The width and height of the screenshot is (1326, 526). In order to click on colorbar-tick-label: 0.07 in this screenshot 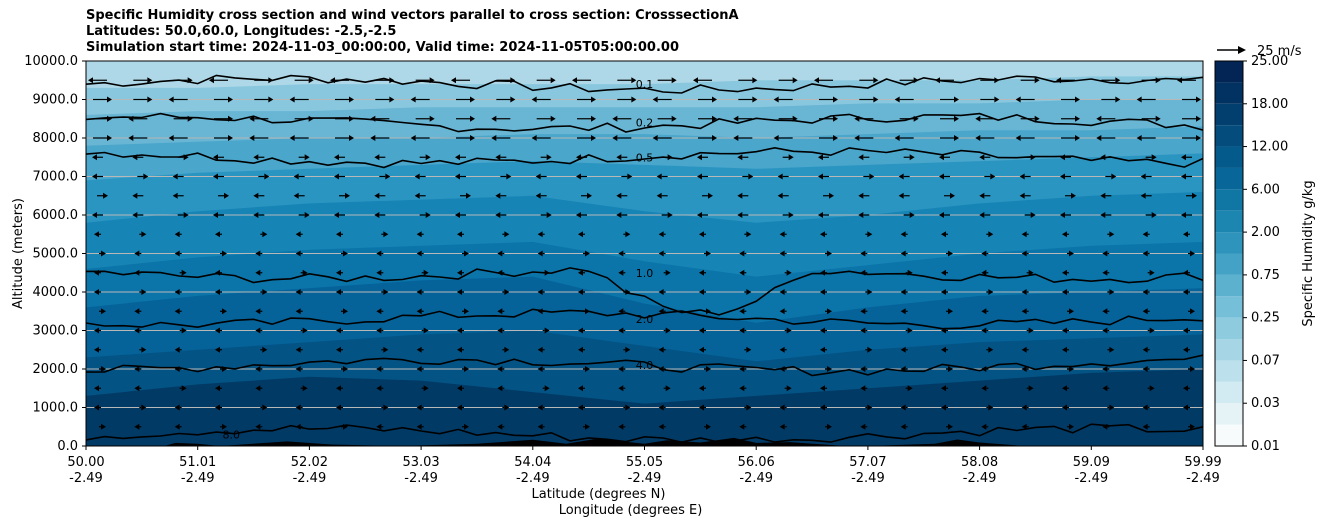, I will do `click(1265, 360)`.